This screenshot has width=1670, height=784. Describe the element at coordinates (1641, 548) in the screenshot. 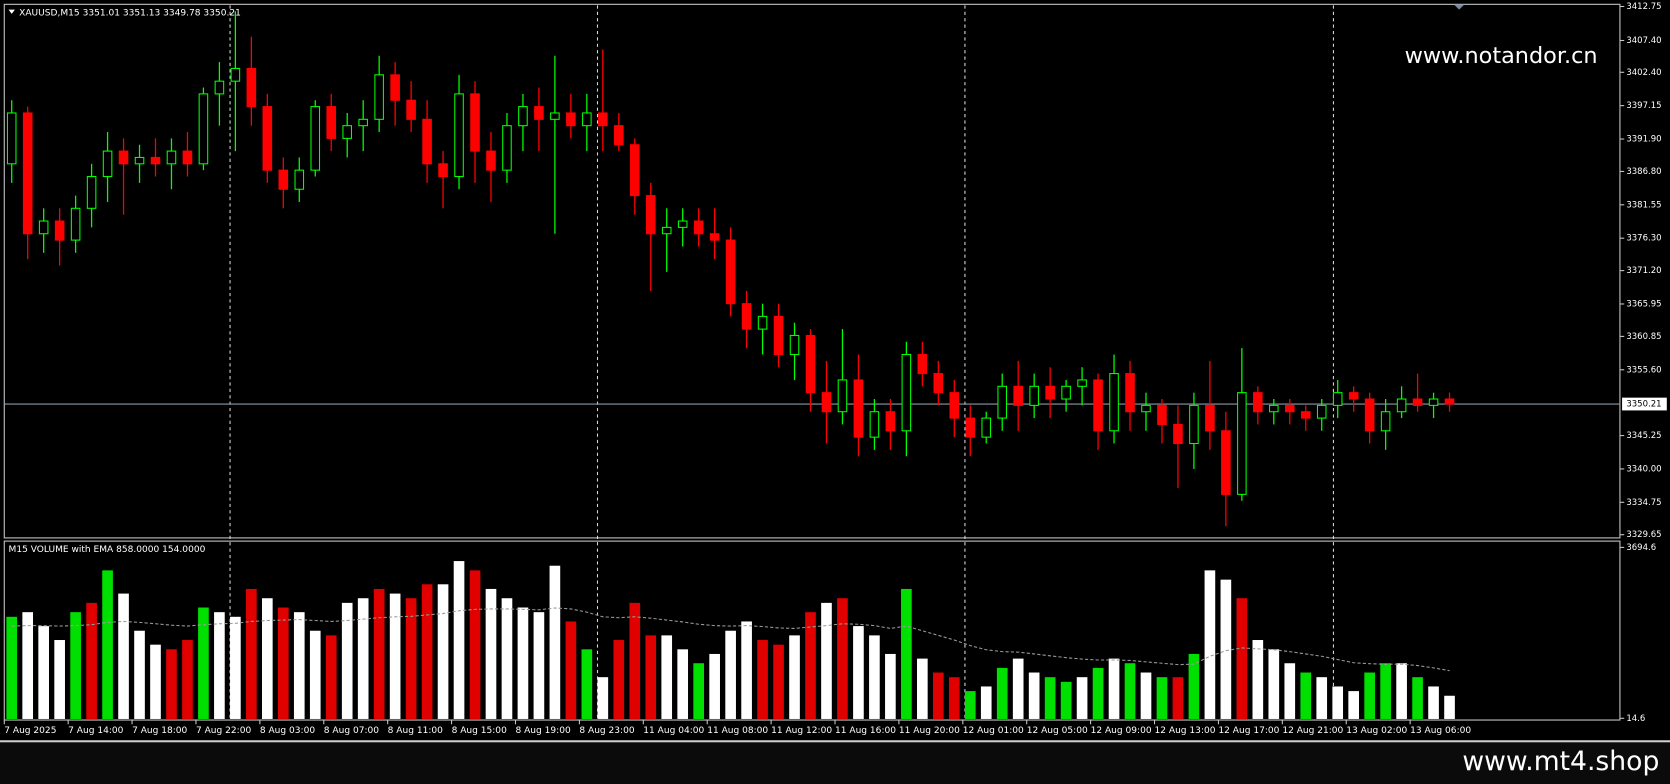

I see `y-tick-label: 3694.6` at that location.